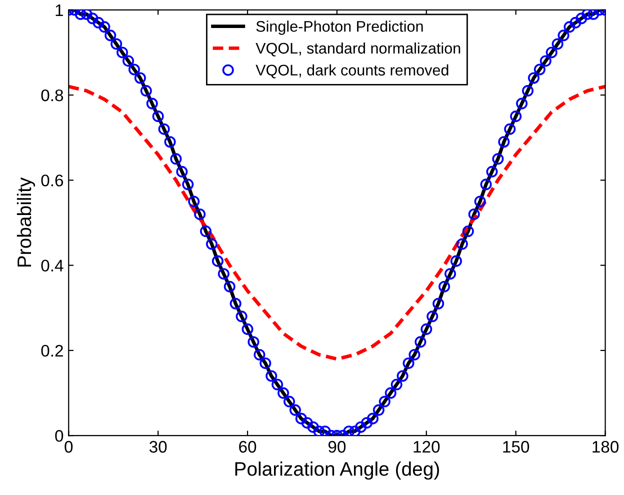 The height and width of the screenshot is (495, 624). Describe the element at coordinates (59, 436) in the screenshot. I see `y-tick-label: 0` at that location.